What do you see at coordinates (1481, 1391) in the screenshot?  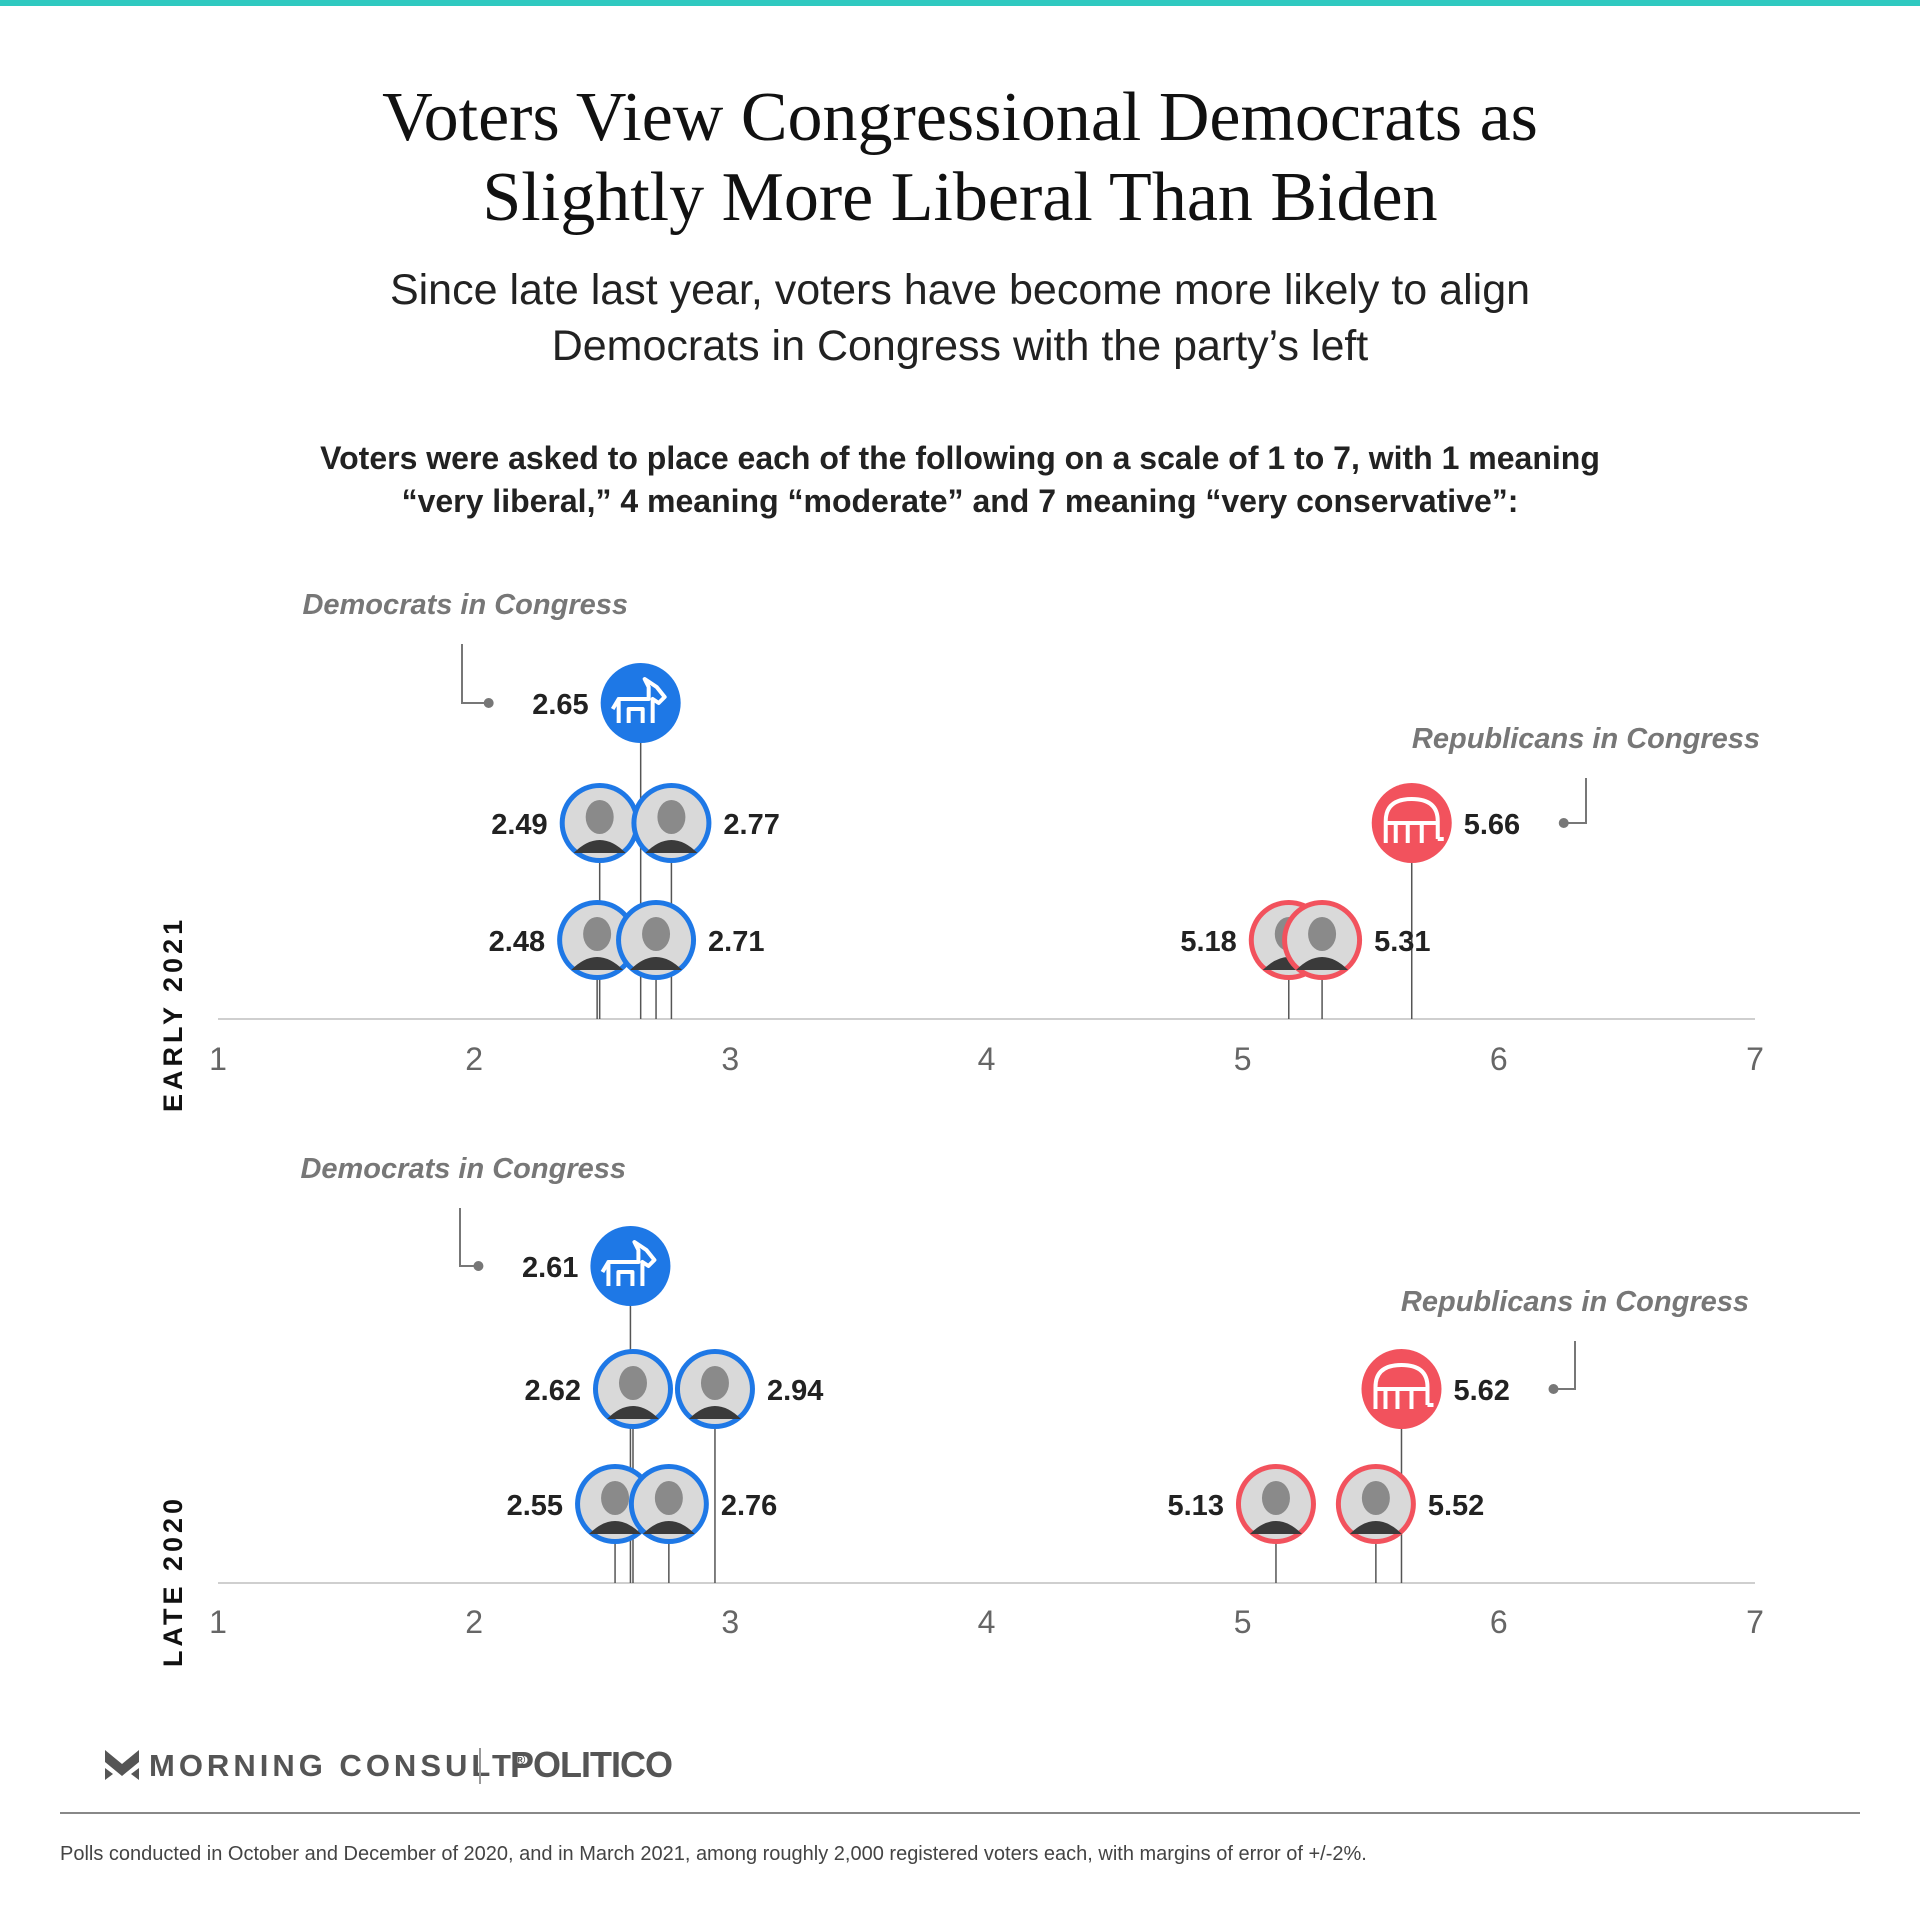 I see `value-label-republicans-in-congress: 5.62` at bounding box center [1481, 1391].